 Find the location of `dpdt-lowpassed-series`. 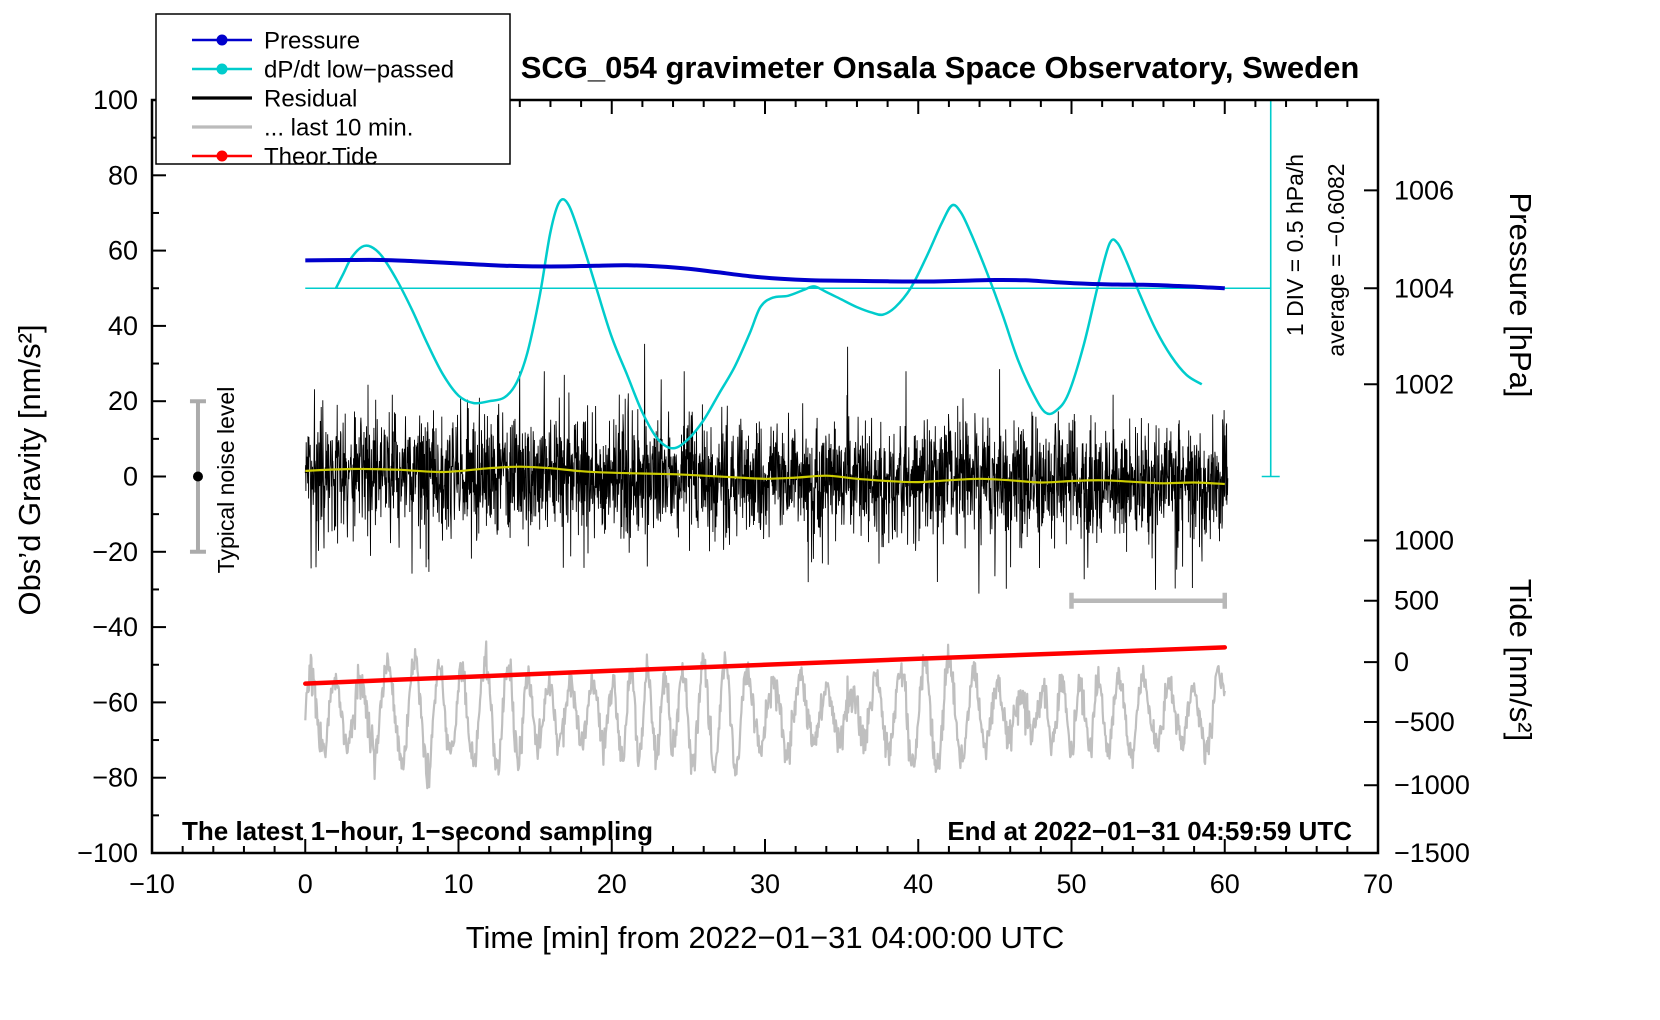

dpdt-lowpassed-series is located at coordinates (768, 324).